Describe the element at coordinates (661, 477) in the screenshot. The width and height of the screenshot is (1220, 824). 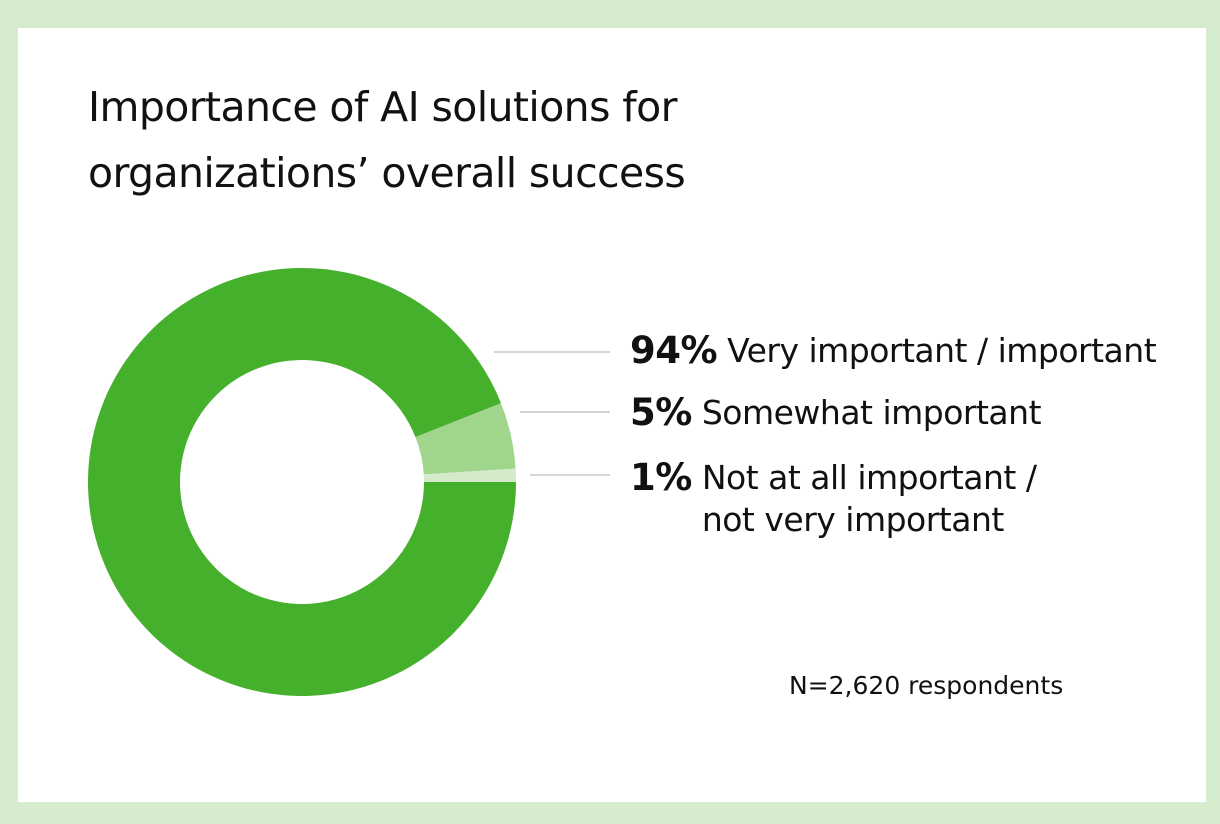
I see `legend-pct-not-important: 1%` at that location.